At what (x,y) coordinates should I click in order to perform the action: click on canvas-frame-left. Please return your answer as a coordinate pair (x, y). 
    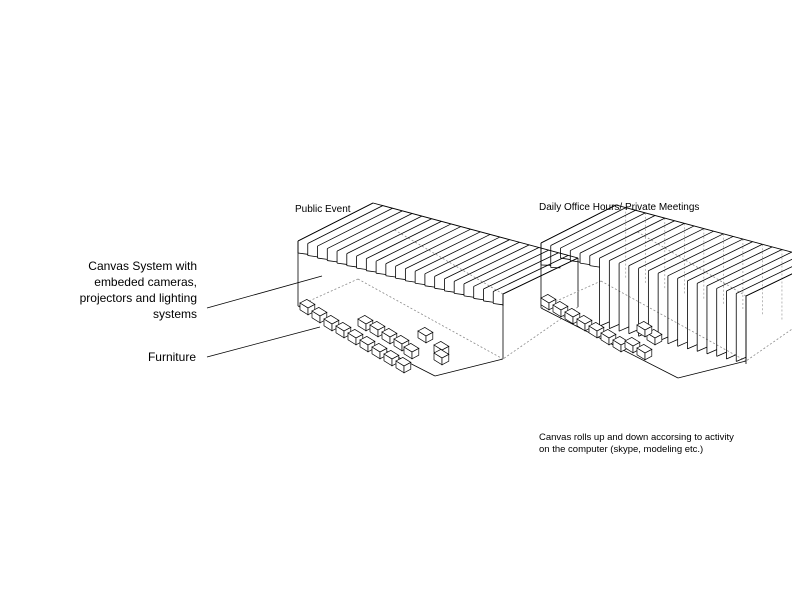
    Looking at the image, I should click on (335, 222).